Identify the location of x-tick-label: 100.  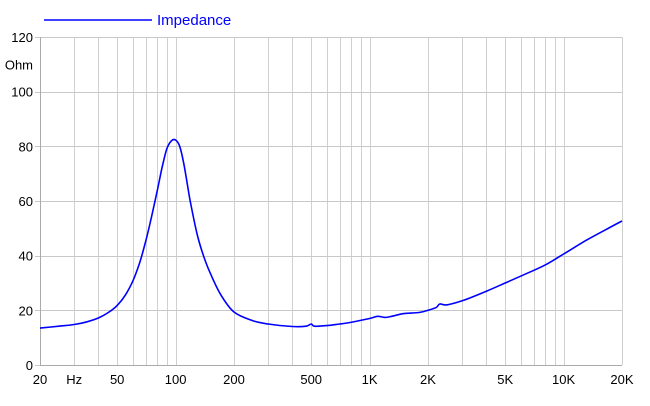
(176, 379).